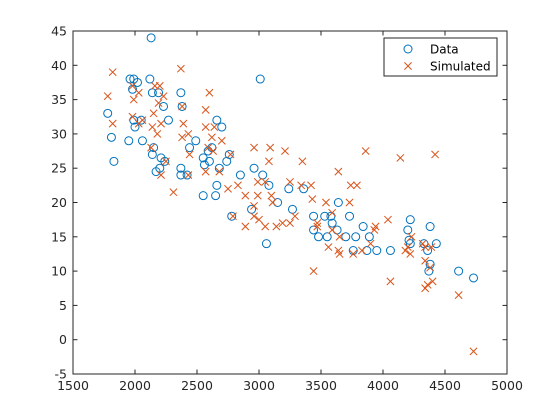  I want to click on legend-circle-marker, so click(408, 49).